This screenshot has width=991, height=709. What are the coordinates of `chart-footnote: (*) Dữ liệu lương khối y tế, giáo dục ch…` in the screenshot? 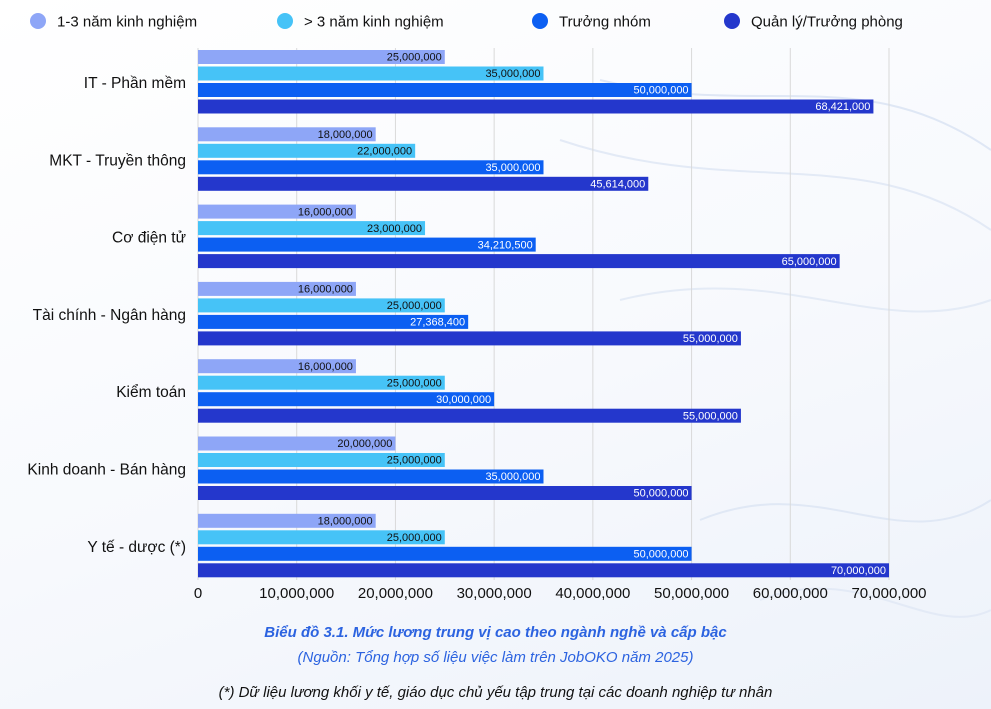 It's located at (495, 692).